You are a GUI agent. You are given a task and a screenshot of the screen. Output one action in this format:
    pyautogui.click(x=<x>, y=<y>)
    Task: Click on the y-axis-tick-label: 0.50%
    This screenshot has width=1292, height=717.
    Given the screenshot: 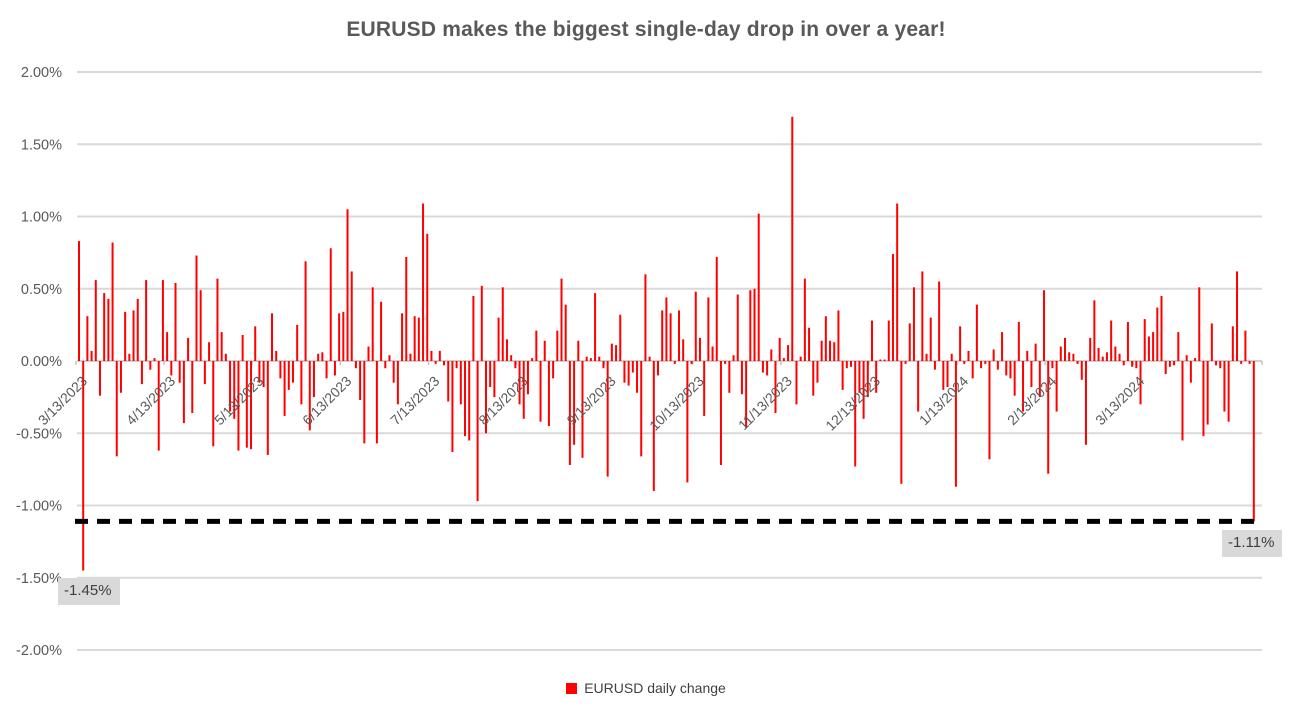 What is the action you would take?
    pyautogui.click(x=41, y=290)
    